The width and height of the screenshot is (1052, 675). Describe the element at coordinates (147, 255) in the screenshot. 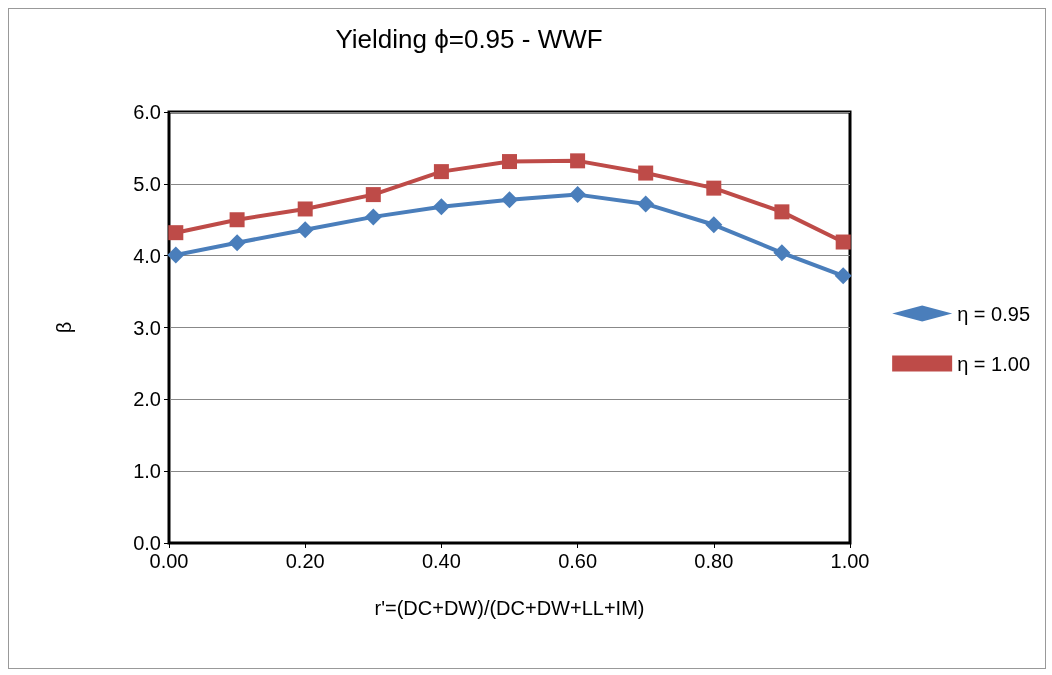

I see `y-tick-label: 4.0` at that location.